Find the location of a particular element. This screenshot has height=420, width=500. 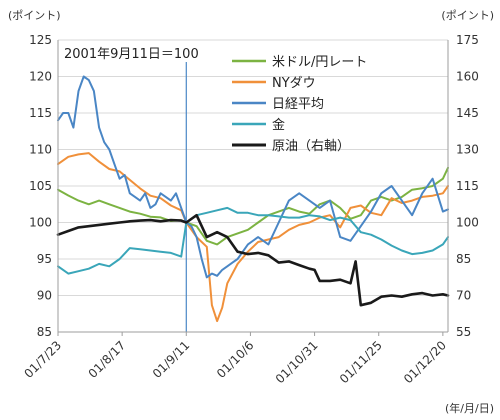

right-tick-label: 160 is located at coordinates (467, 77).